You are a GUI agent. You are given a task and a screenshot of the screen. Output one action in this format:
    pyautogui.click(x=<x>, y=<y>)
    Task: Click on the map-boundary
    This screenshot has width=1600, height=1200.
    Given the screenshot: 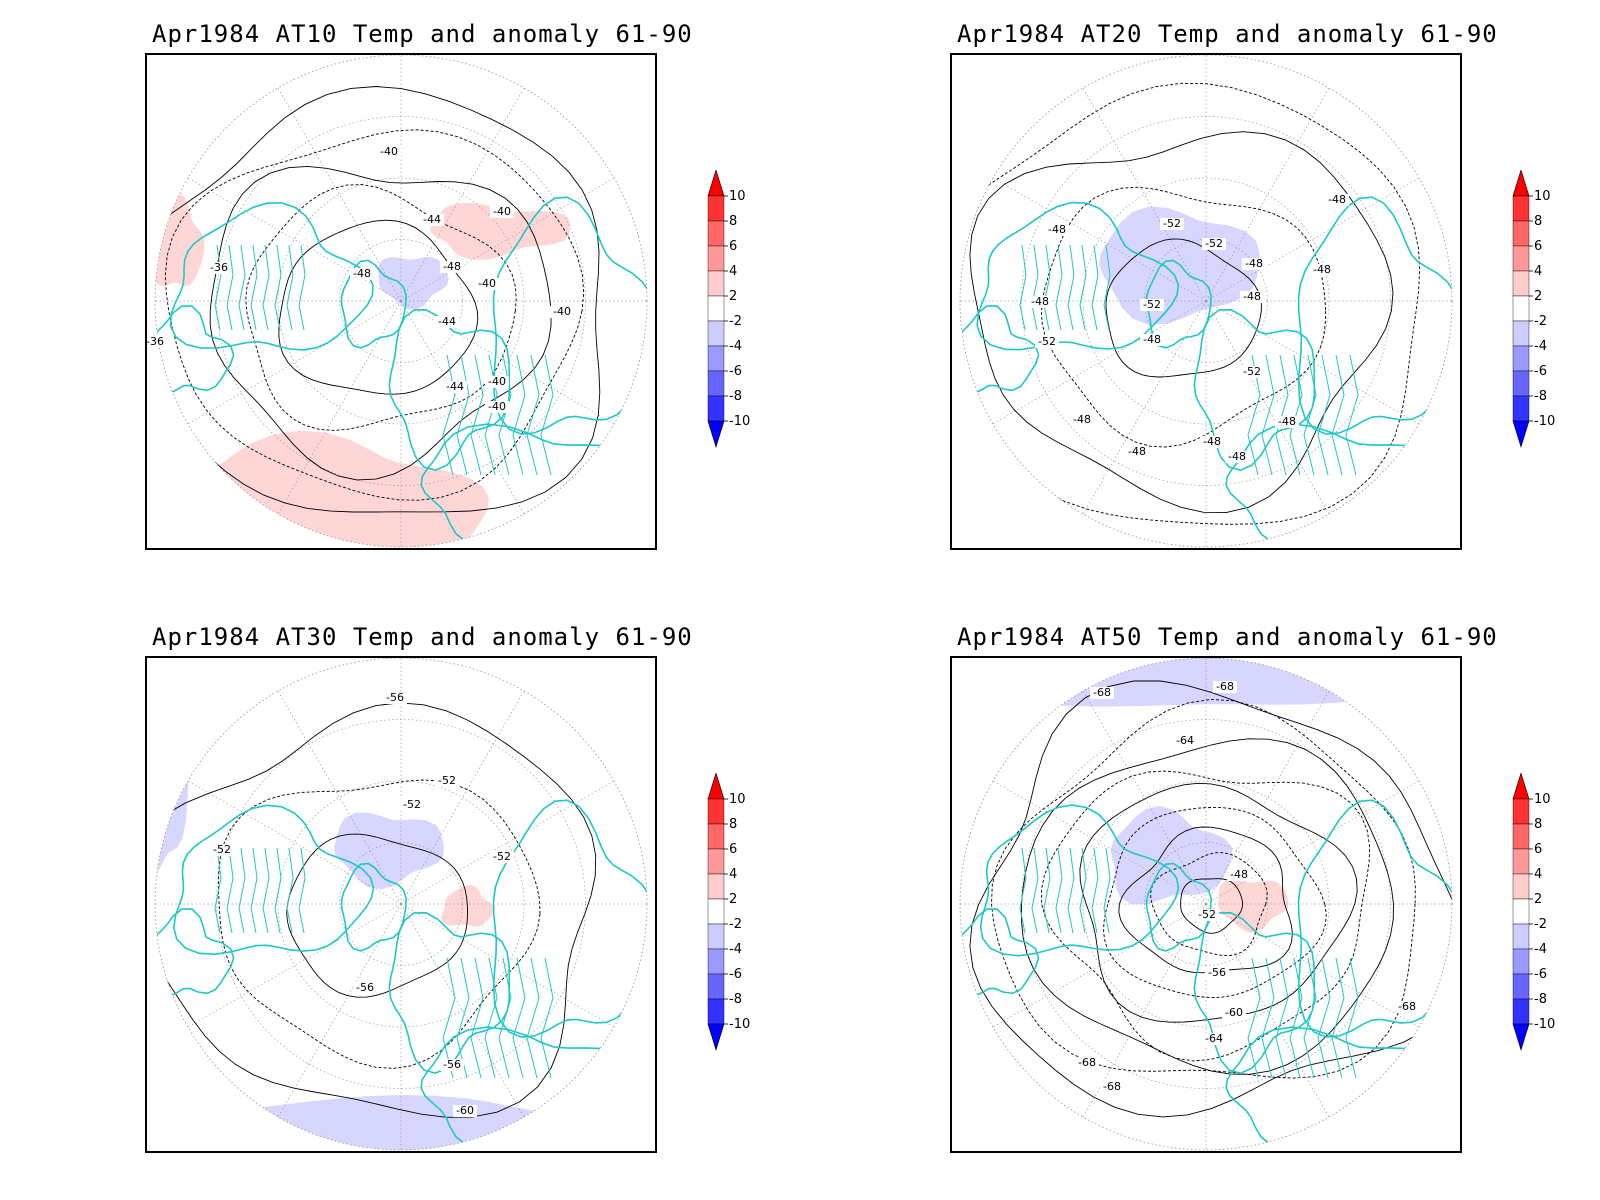 What is the action you would take?
    pyautogui.click(x=1206, y=301)
    